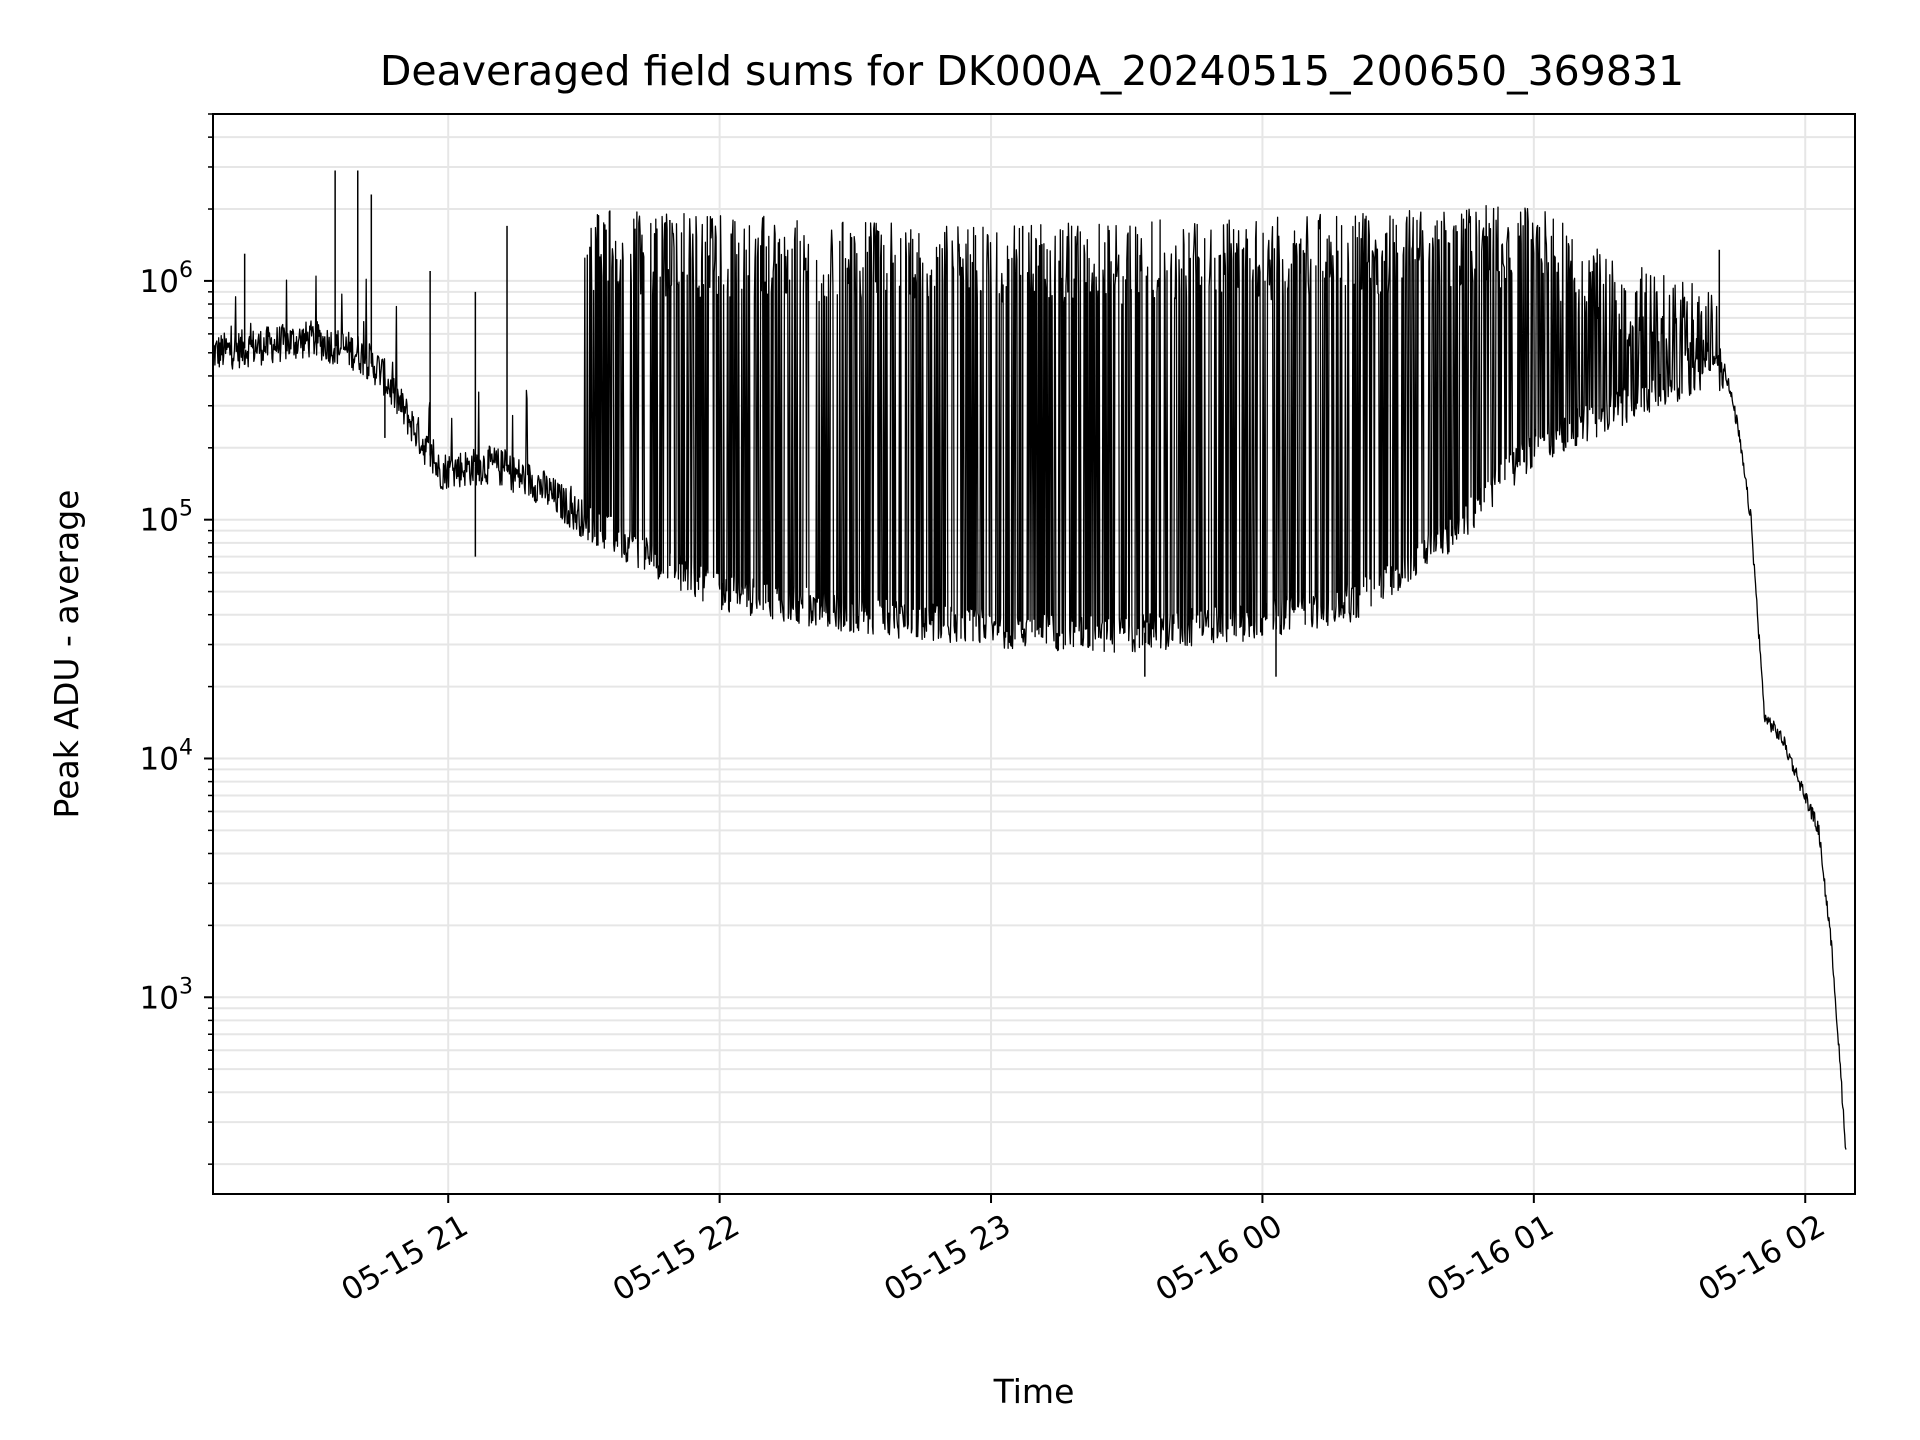 The width and height of the screenshot is (1920, 1440). I want to click on y-tick-label: 10⁶, so click(166, 279).